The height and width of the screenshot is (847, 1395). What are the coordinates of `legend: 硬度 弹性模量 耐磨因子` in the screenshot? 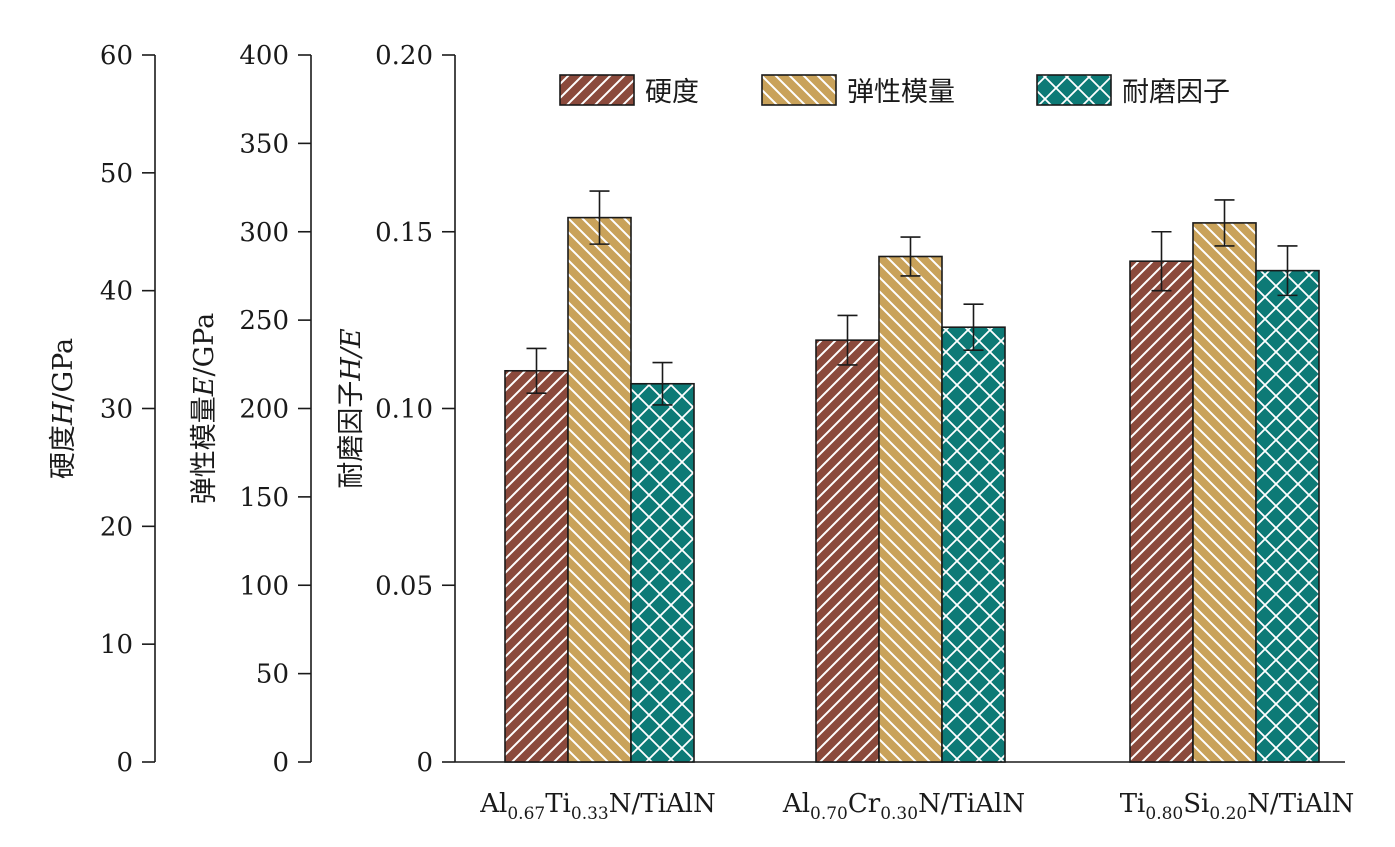 It's located at (894, 91).